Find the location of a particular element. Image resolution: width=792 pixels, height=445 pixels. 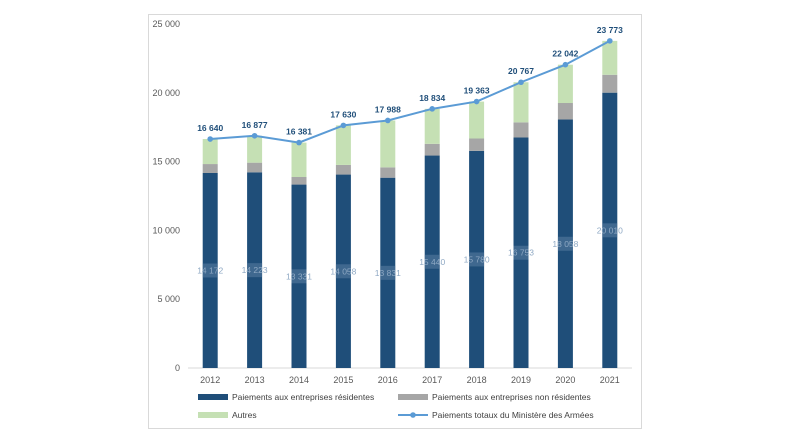

legend-label: Paiements aux entreprises résidentes is located at coordinates (303, 397).